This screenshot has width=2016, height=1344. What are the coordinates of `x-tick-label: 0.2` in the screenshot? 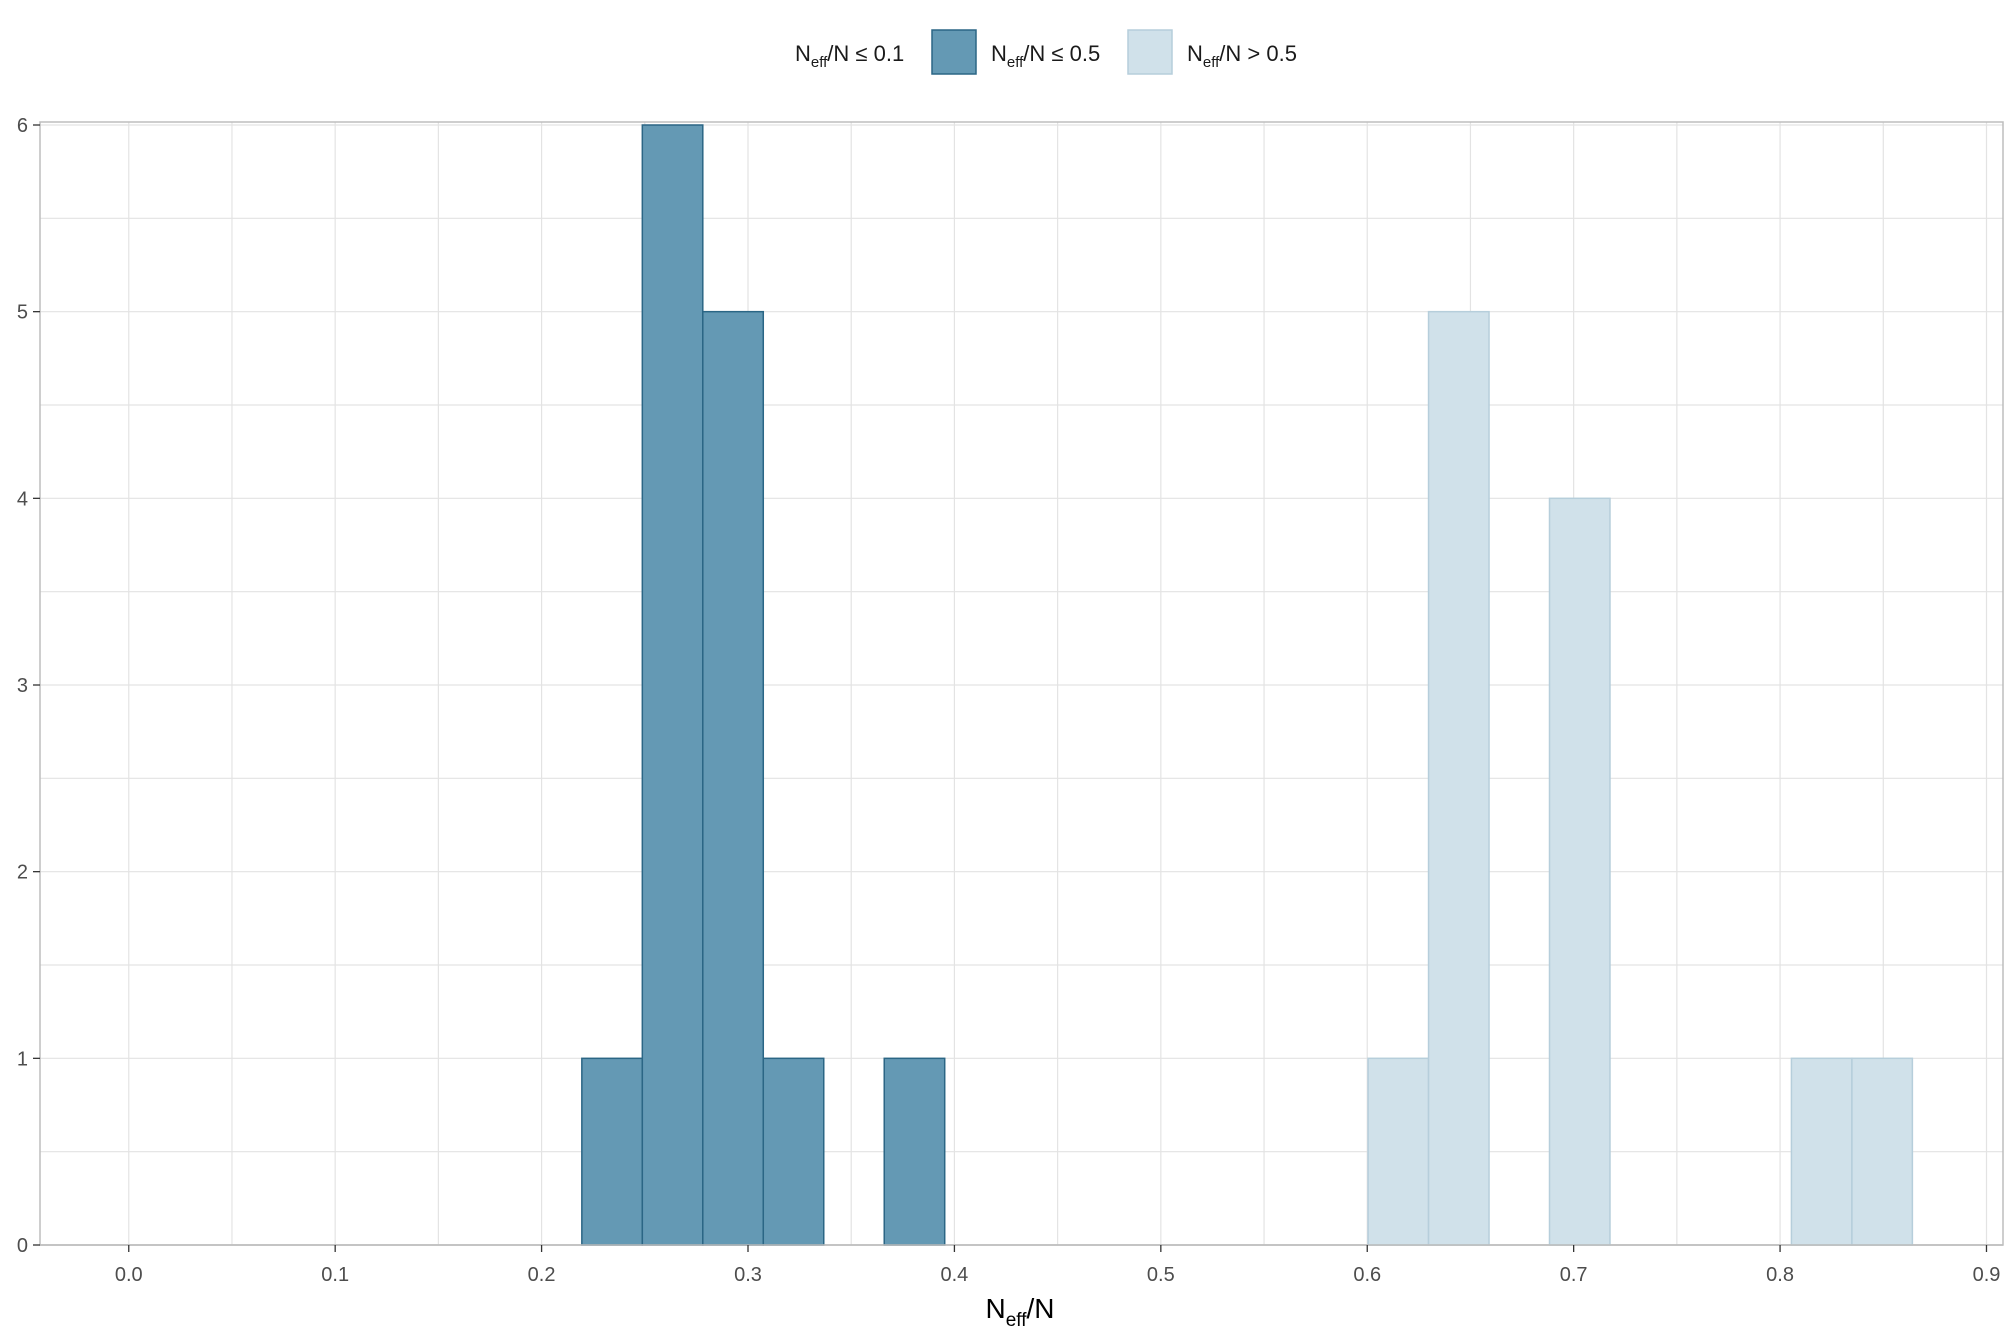 It's located at (542, 1275).